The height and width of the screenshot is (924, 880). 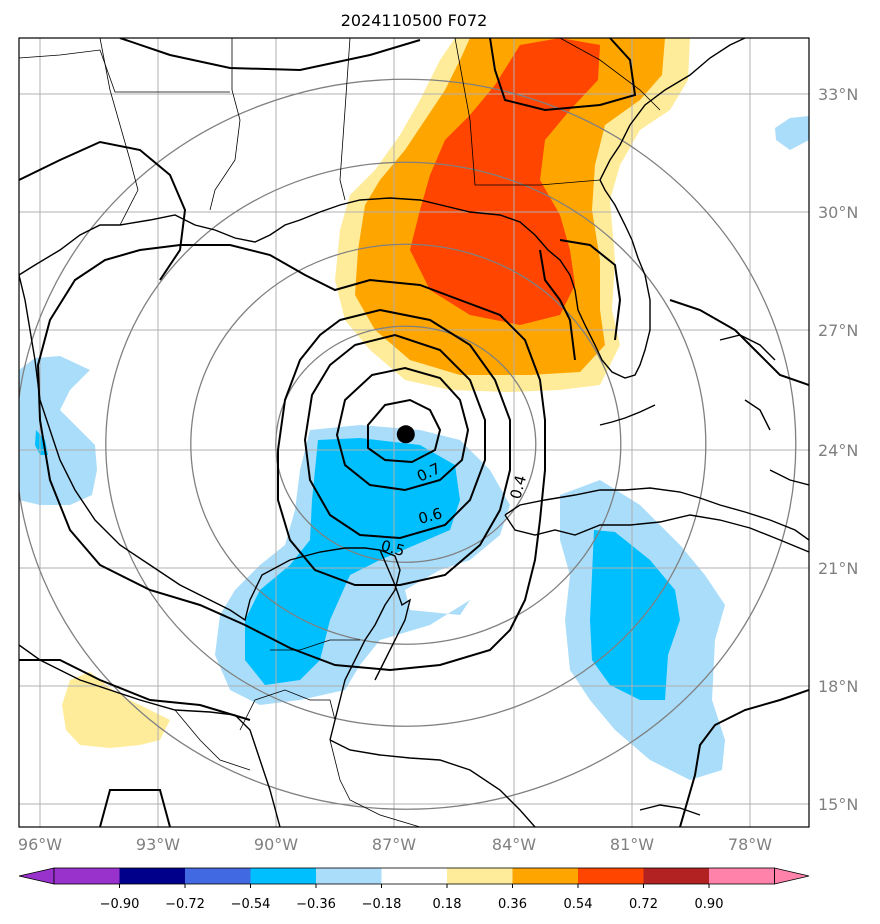 What do you see at coordinates (270, 55) in the screenshot?
I see `contour-ne` at bounding box center [270, 55].